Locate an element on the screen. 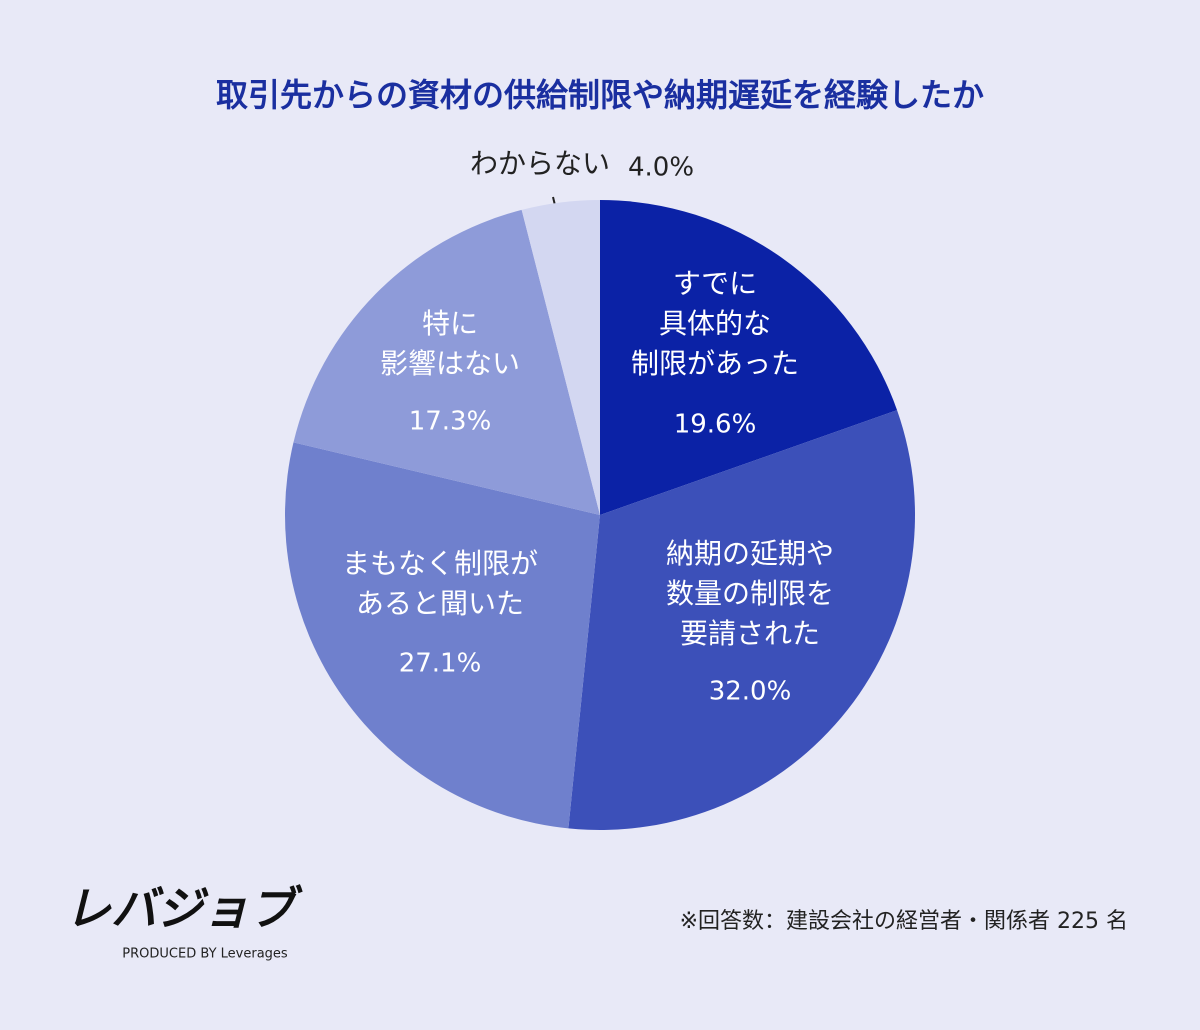  logo: レバジョブ is located at coordinates (184, 909).